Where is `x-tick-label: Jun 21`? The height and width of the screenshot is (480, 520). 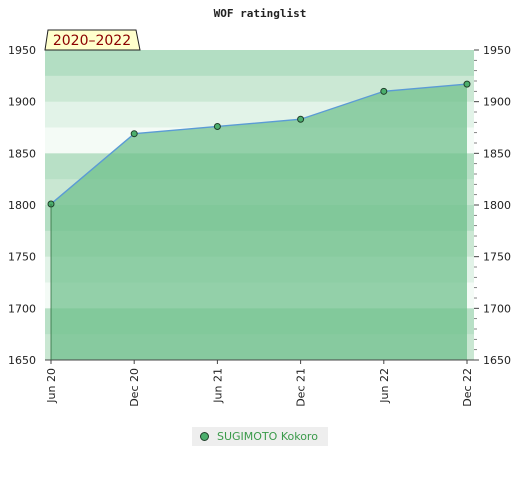 x-tick-label: Jun 21 is located at coordinates (217, 386).